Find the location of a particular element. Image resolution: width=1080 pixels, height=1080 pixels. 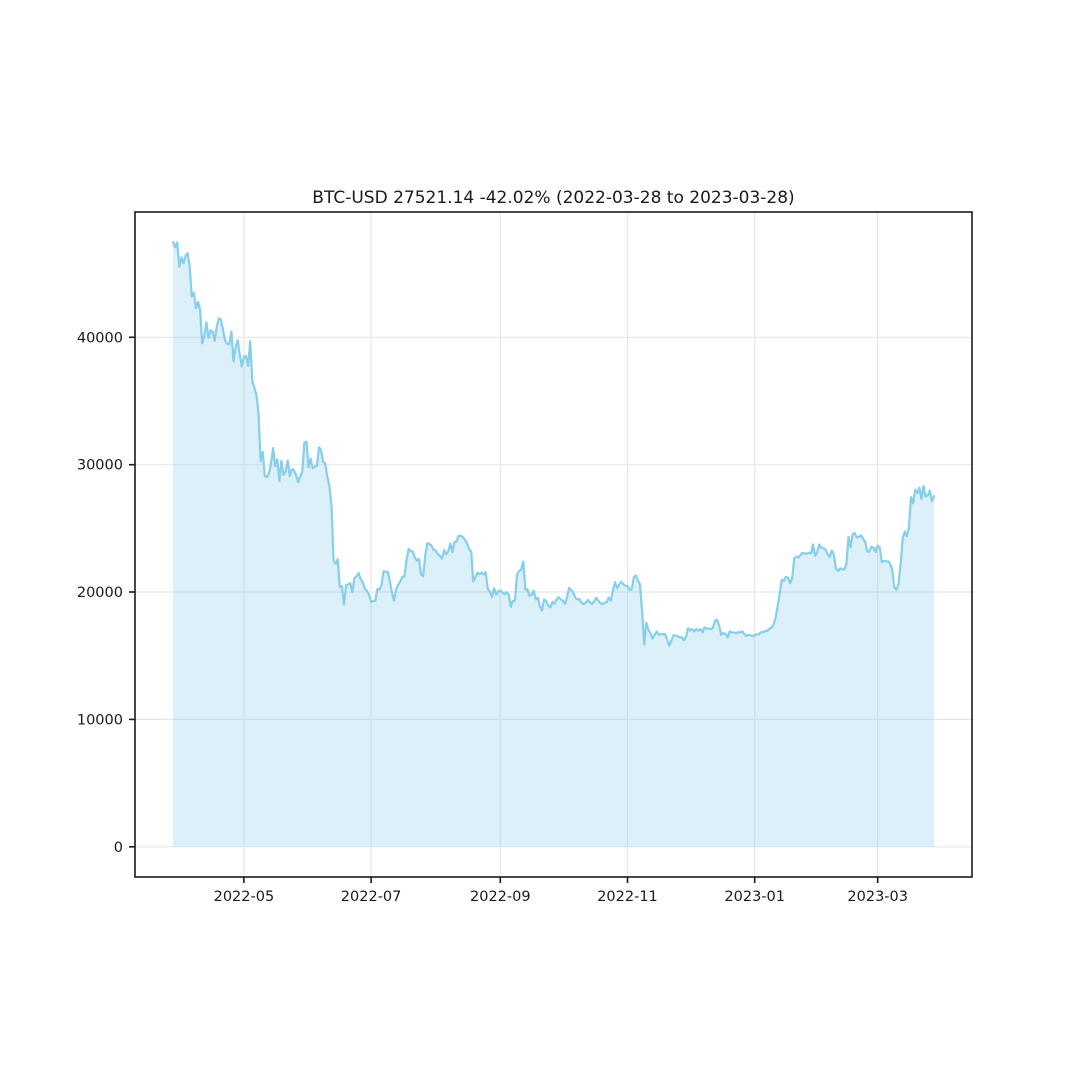

x-tick-label: 2022-05 is located at coordinates (244, 897).